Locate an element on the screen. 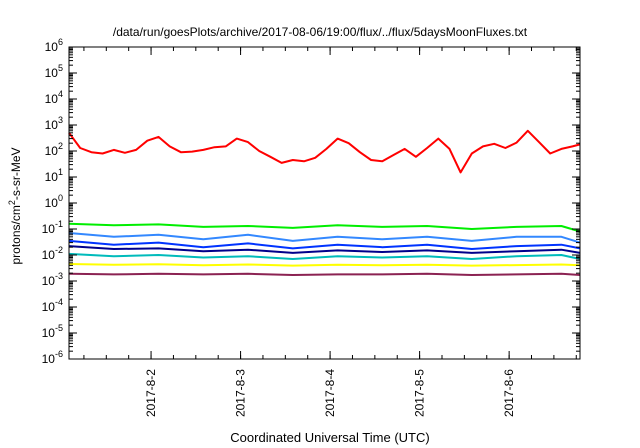 The height and width of the screenshot is (448, 640). x-axis-label: Coordinated Universal Time (UTC) is located at coordinates (329, 437).